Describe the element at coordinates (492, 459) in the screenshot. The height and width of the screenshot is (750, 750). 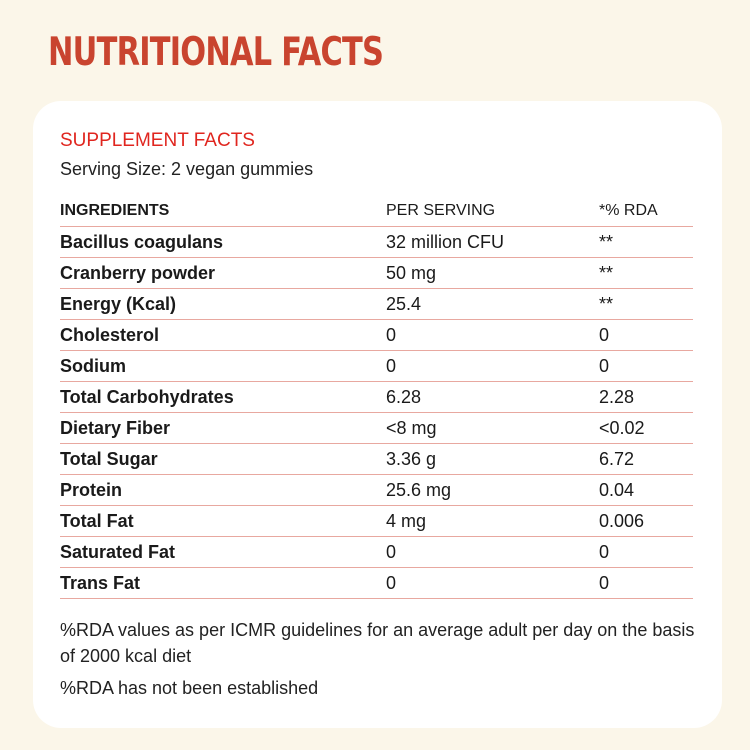
I see `per-serving-value: 3.36 g` at that location.